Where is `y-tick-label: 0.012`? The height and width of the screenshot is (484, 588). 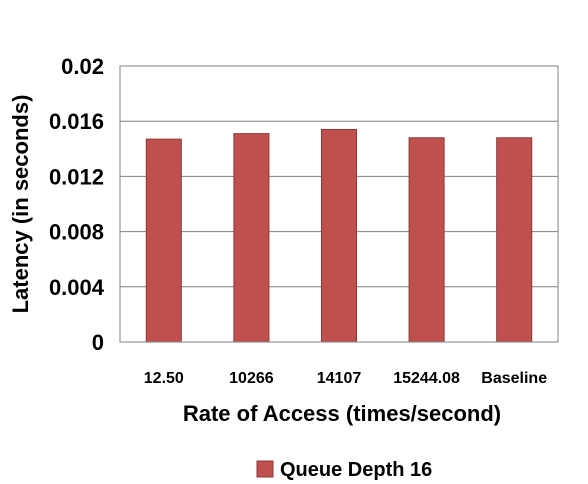 y-tick-label: 0.012 is located at coordinates (76, 176).